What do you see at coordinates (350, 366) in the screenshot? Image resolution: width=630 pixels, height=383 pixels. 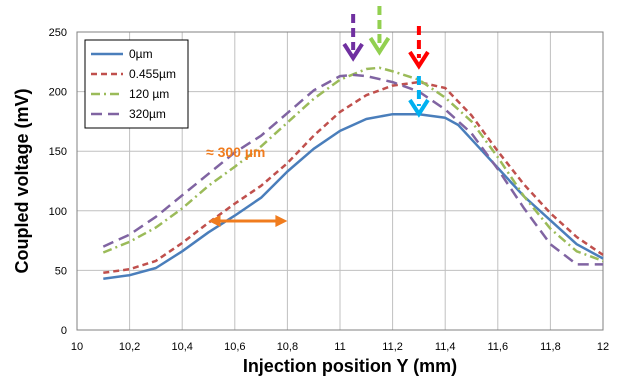 I see `x-axis-title: Injection position Y (mm)` at bounding box center [350, 366].